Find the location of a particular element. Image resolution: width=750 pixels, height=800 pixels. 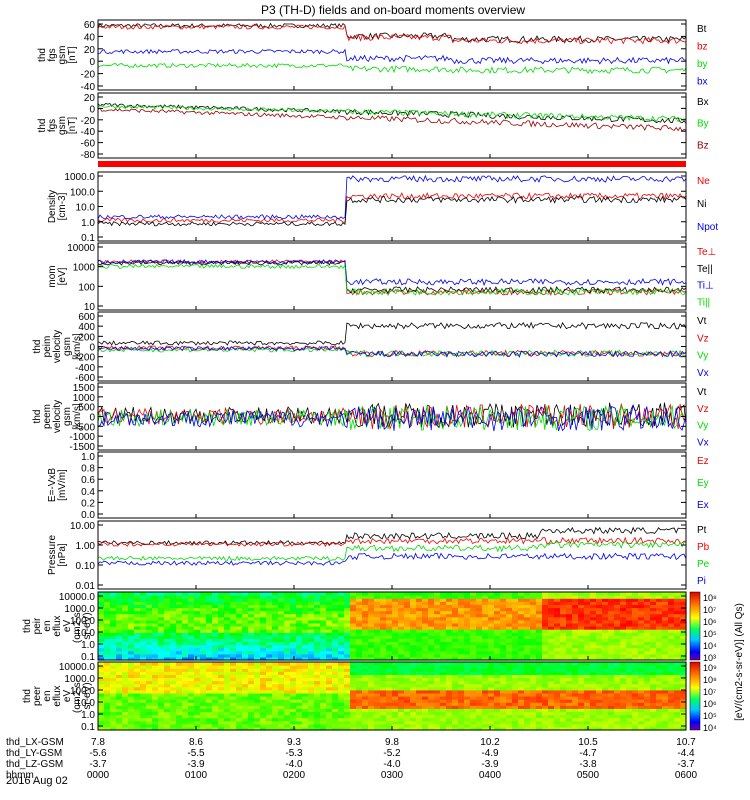

legend-entry: Te|| is located at coordinates (705, 269).